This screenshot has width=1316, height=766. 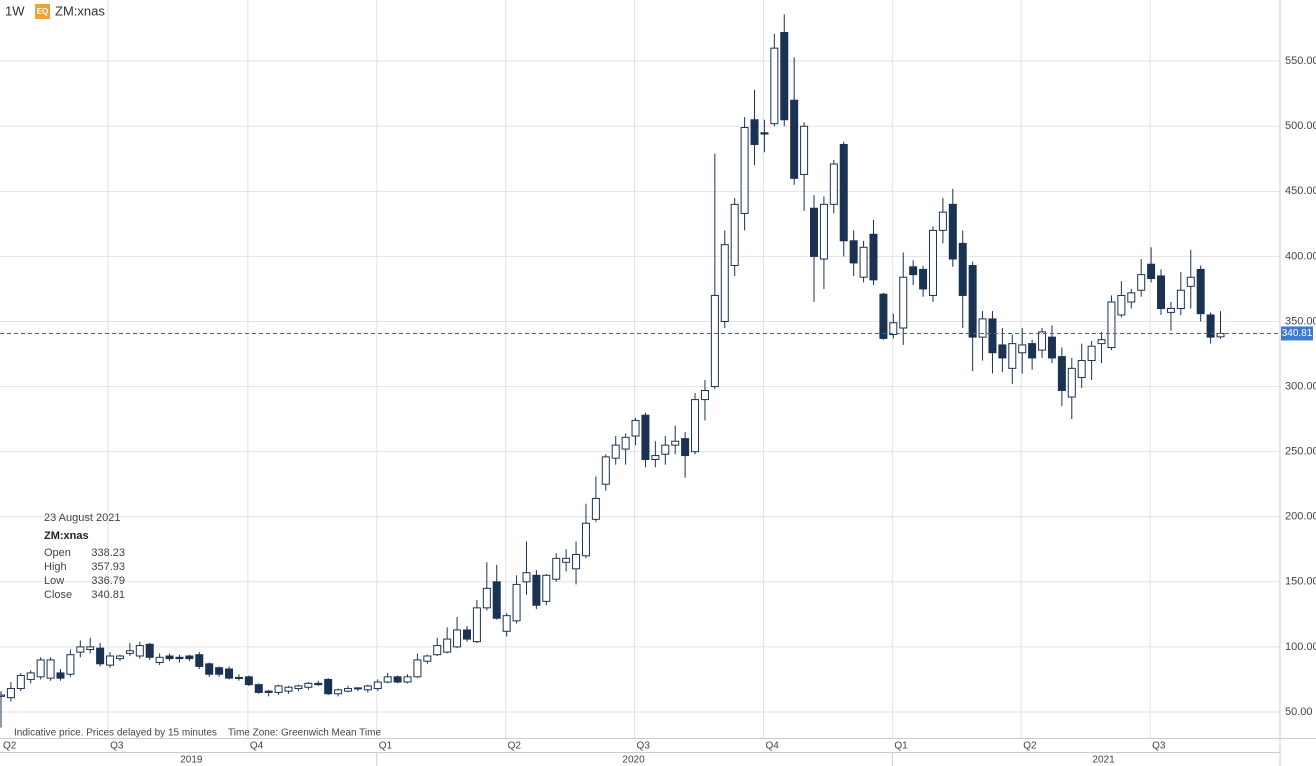 What do you see at coordinates (304, 733) in the screenshot?
I see `footer-timezone: Time Zone: Greenwich Mean Time` at bounding box center [304, 733].